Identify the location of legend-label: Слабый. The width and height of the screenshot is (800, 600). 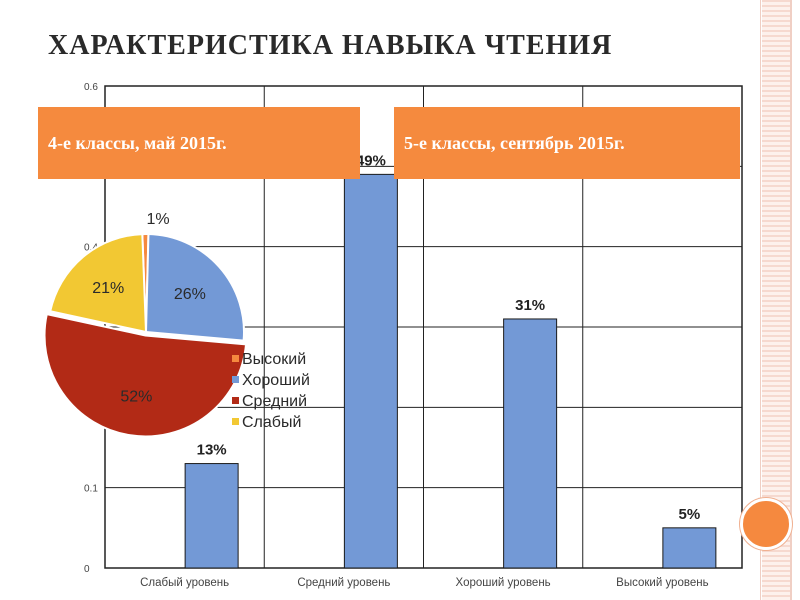
(271, 422).